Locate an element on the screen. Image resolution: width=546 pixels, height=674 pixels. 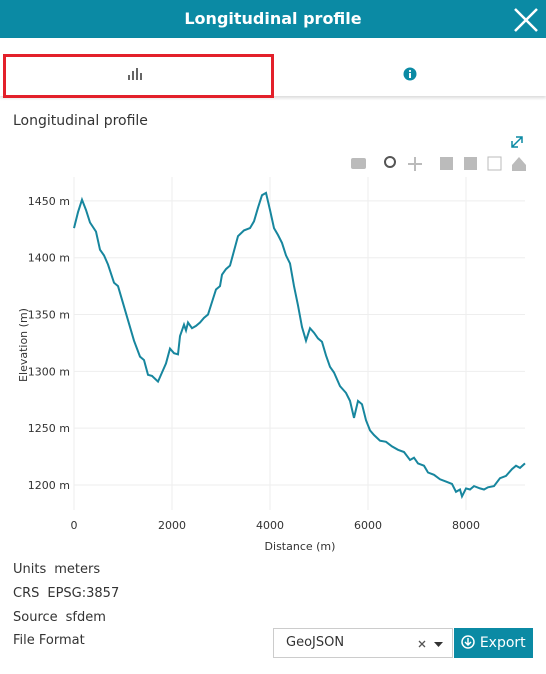
close-button is located at coordinates (526, 20).